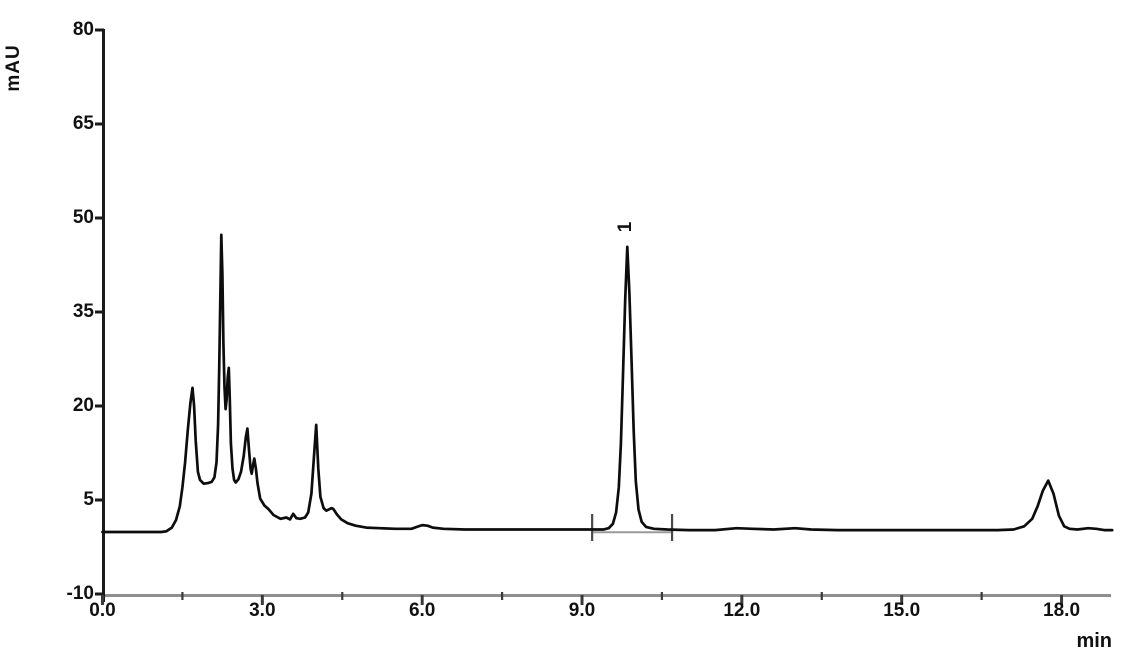  Describe the element at coordinates (625, 227) in the screenshot. I see `peak-label: 1` at that location.